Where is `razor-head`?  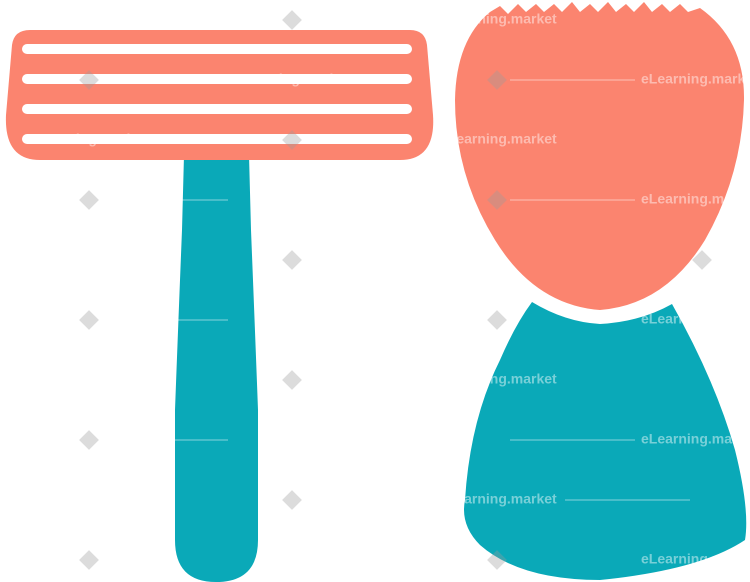 razor-head is located at coordinates (219, 95).